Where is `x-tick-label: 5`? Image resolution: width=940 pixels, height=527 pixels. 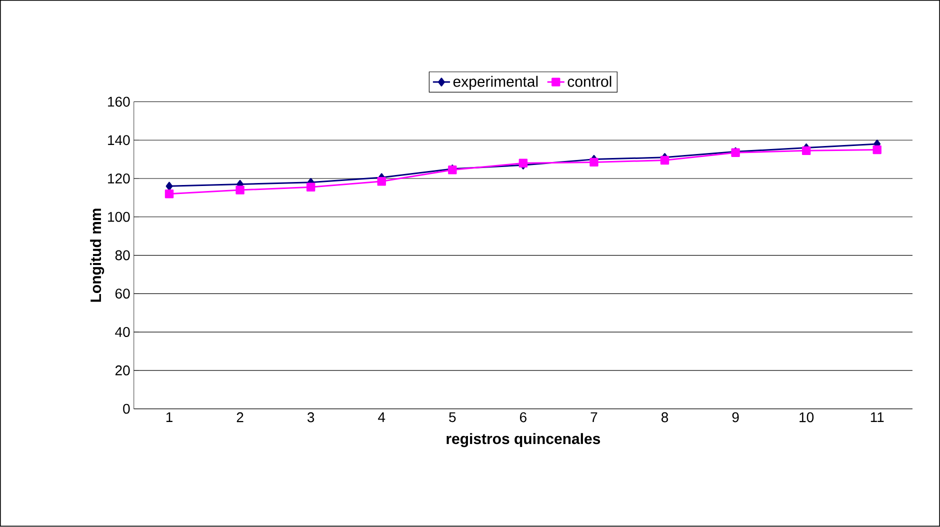 x-tick-label: 5 is located at coordinates (452, 417).